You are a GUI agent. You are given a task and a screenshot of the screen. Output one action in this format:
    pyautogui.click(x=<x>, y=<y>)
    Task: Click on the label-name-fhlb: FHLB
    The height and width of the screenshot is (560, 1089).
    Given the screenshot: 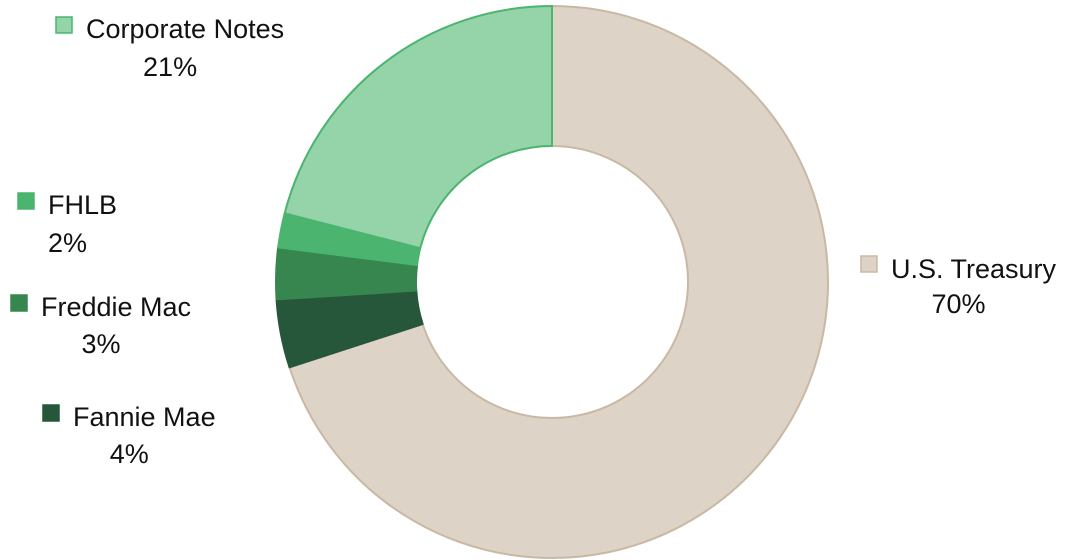 What is the action you would take?
    pyautogui.click(x=82, y=205)
    